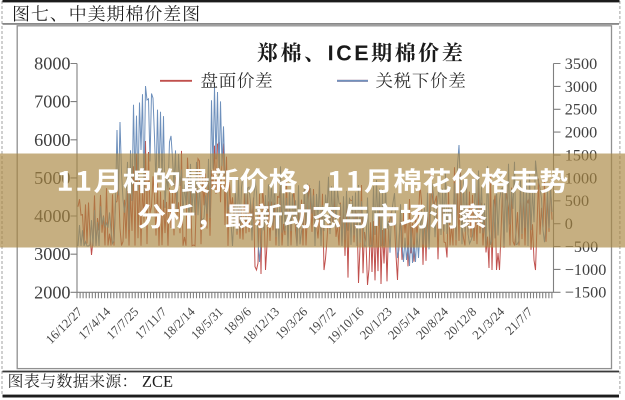 The height and width of the screenshot is (400, 625). What do you see at coordinates (52, 102) in the screenshot?
I see `svg-text: 7000` at bounding box center [52, 102].